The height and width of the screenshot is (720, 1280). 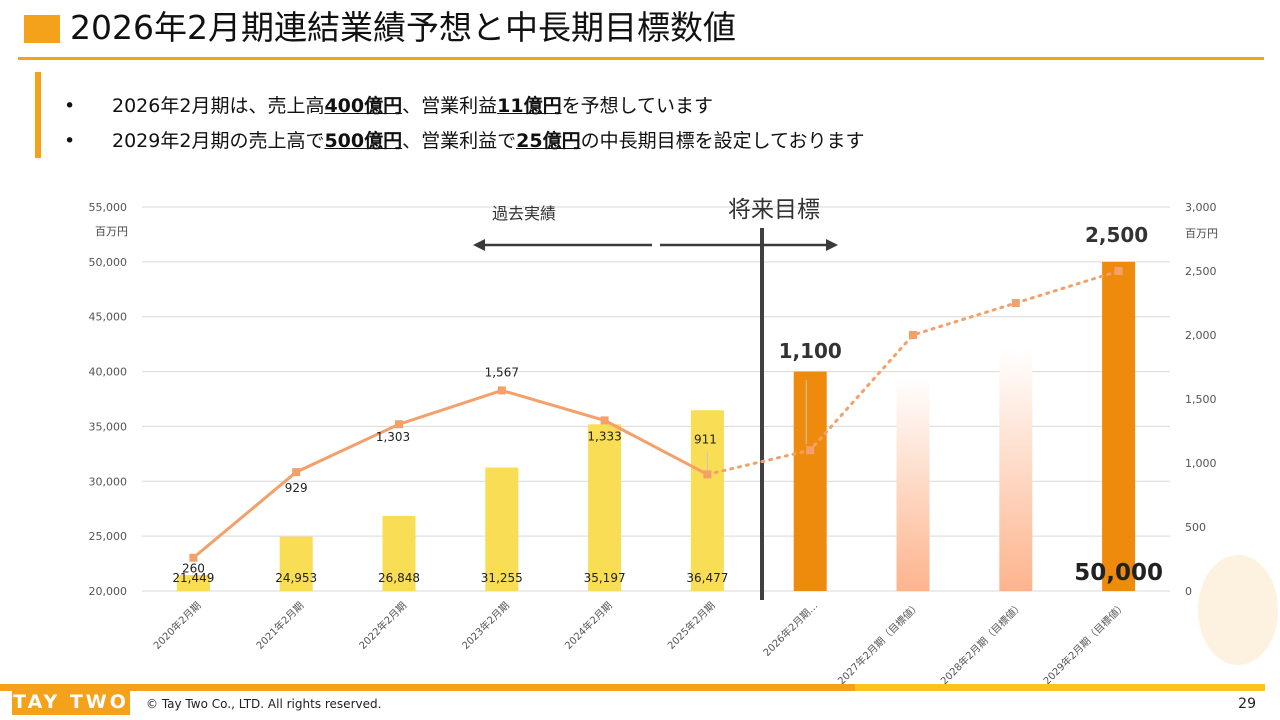 I want to click on profit-data-label: 1,567, so click(x=502, y=372).